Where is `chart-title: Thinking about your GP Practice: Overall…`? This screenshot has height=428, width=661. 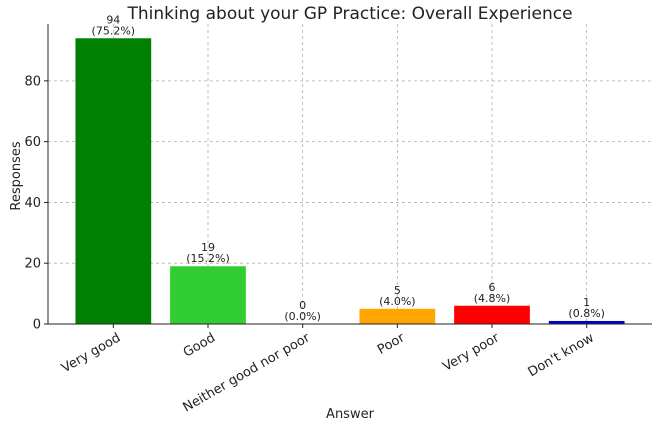 chart-title: Thinking about your GP Practice: Overall… is located at coordinates (349, 14).